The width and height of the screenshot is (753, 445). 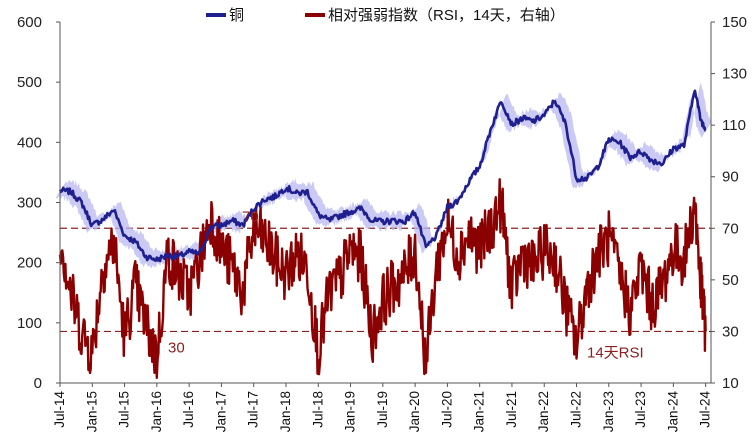 What do you see at coordinates (730, 331) in the screenshot?
I see `right-tick-label: 30` at bounding box center [730, 331].